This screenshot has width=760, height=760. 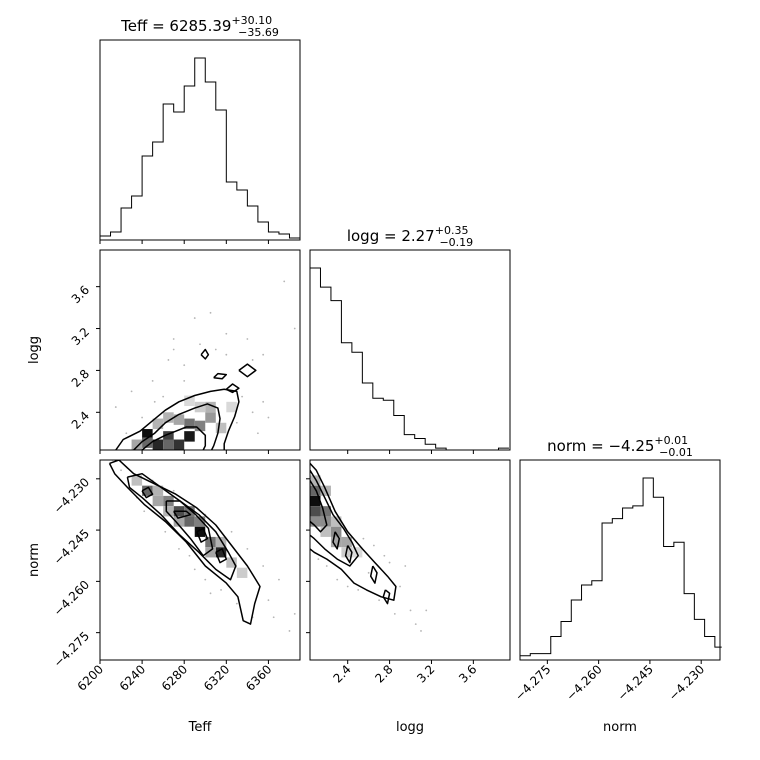 I want to click on xlabel-norm: norm, so click(x=620, y=727).